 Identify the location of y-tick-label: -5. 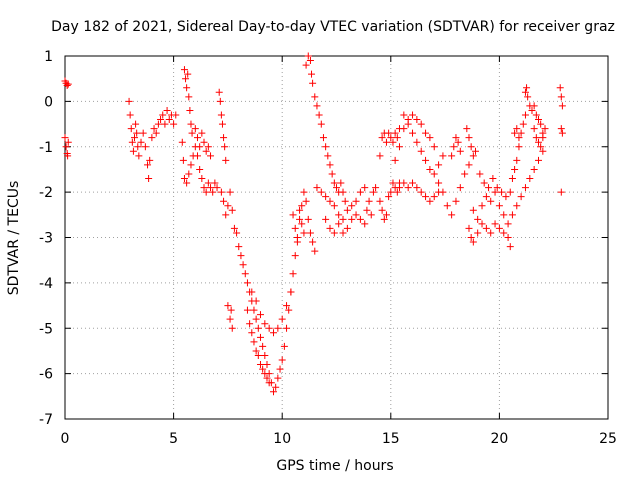
(46, 329).